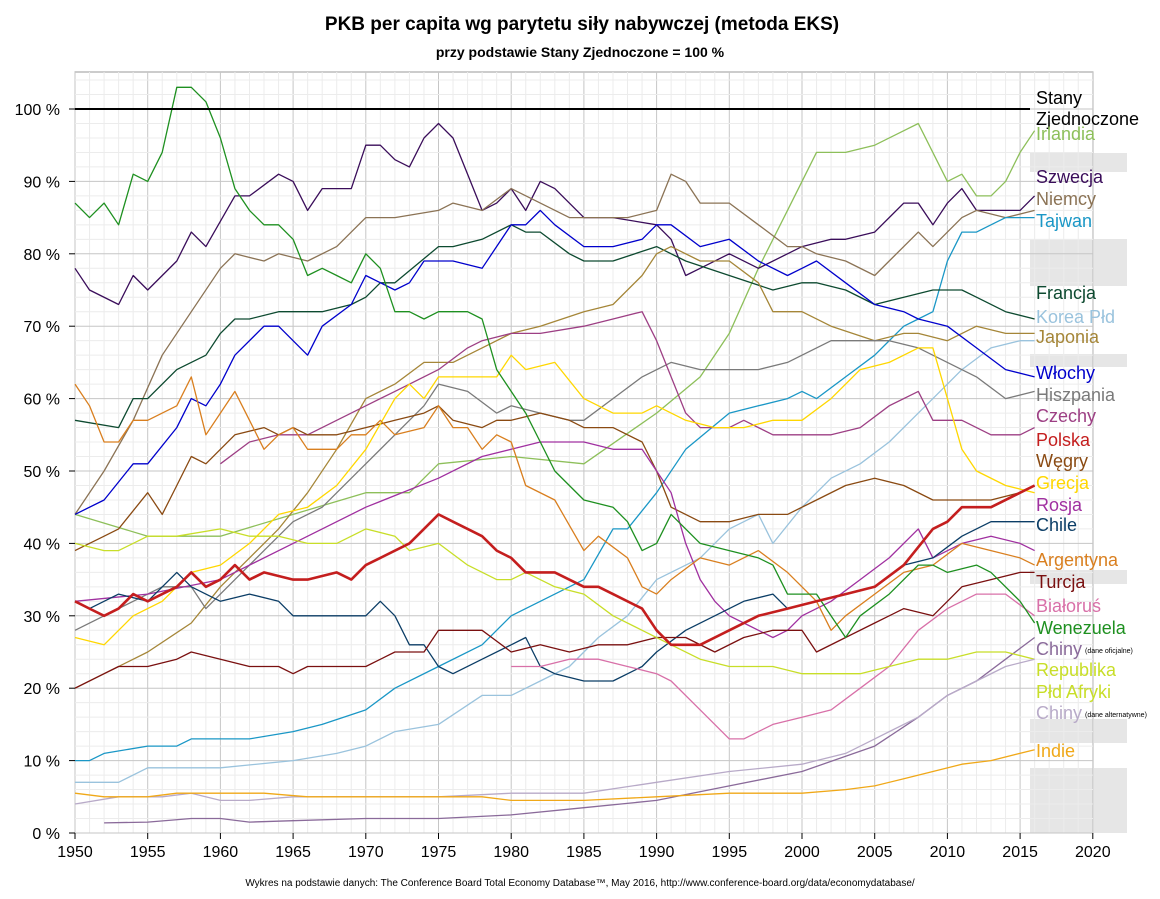 This screenshot has height=899, width=1160. I want to click on series-label-note: (dane alternatywne), so click(1116, 715).